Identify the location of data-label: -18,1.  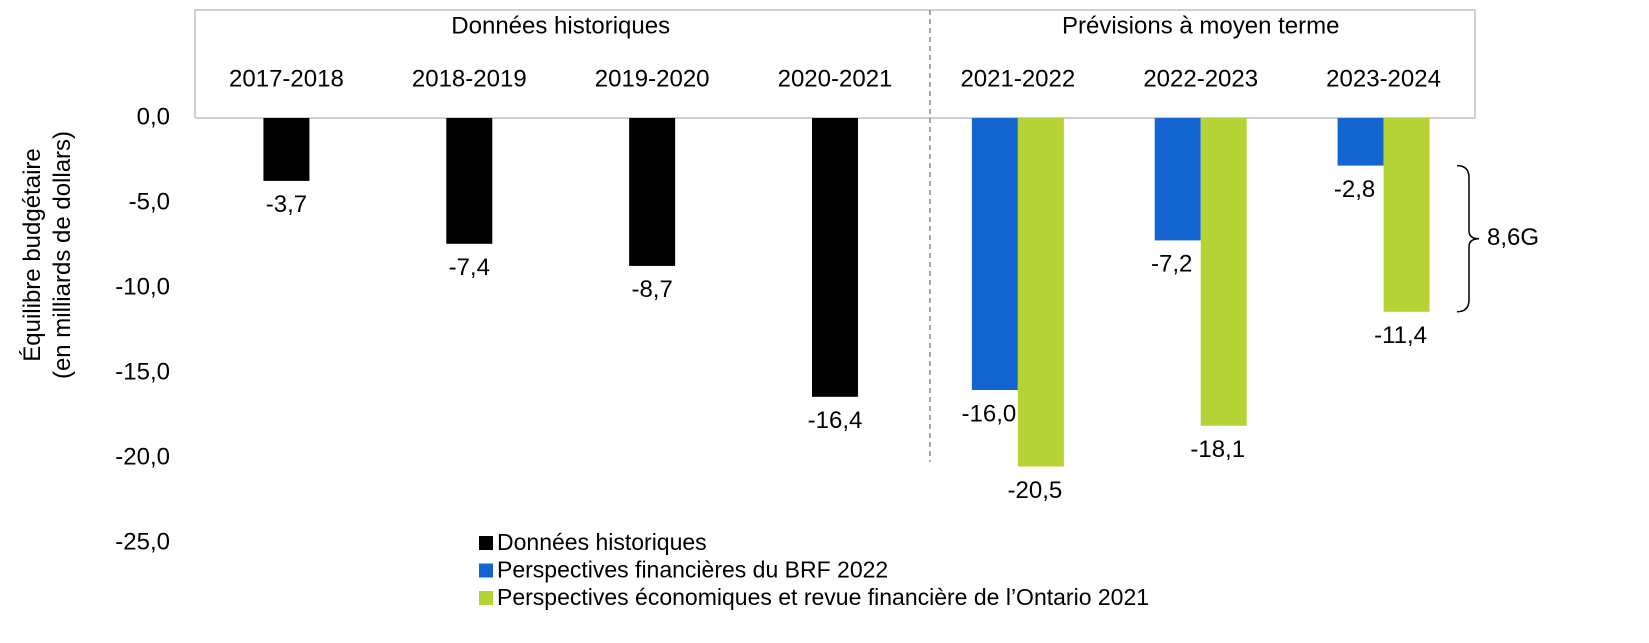
(1217, 449).